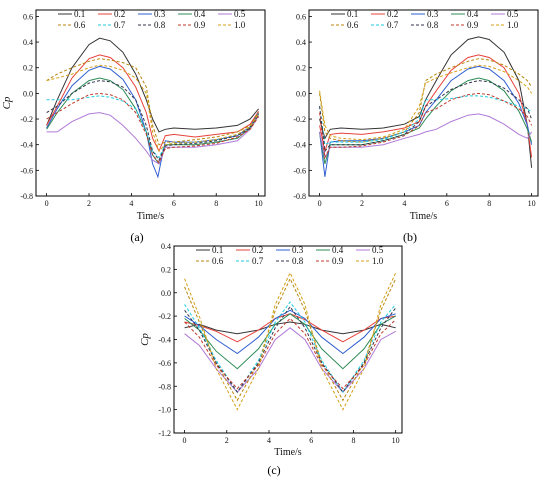 The width and height of the screenshot is (550, 482). Describe the element at coordinates (136, 237) in the screenshot. I see `panel-label: (a)` at that location.